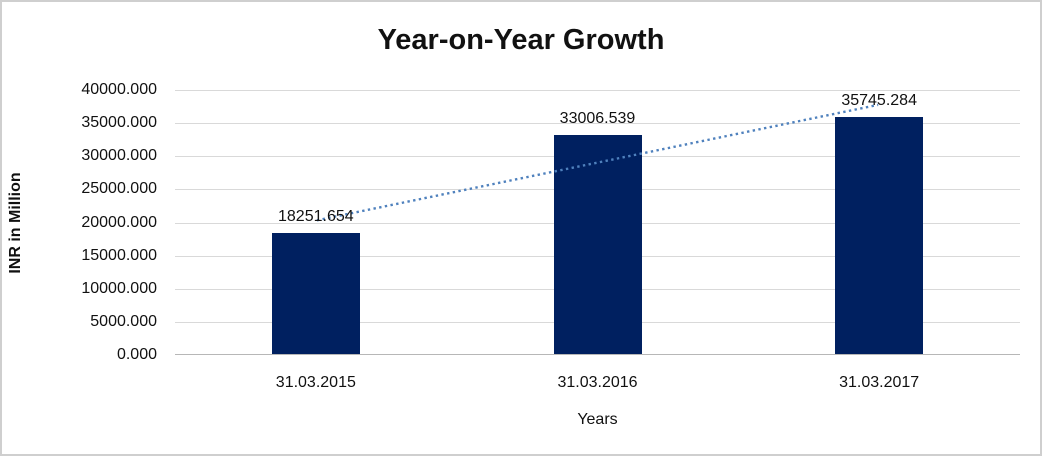  What do you see at coordinates (316, 217) in the screenshot?
I see `data-label-31.03.2015: 18251.654` at bounding box center [316, 217].